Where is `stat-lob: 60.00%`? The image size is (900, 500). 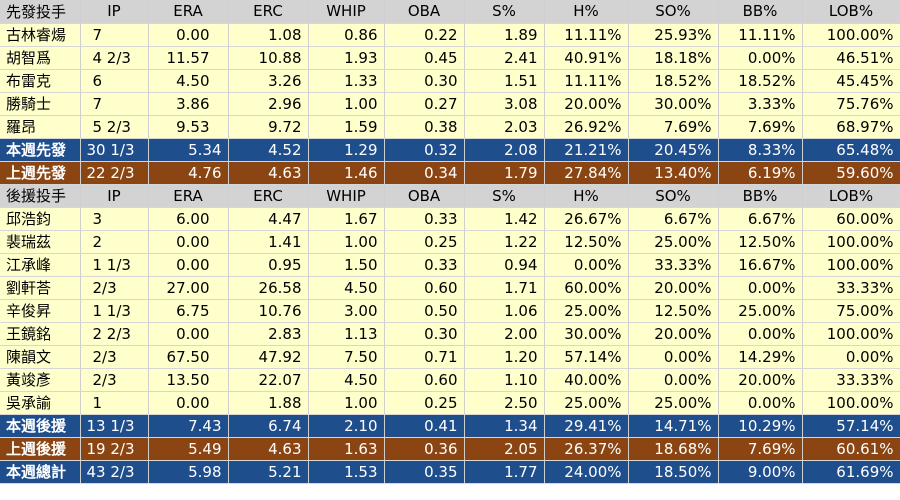
stat-lob: 60.00% is located at coordinates (851, 219).